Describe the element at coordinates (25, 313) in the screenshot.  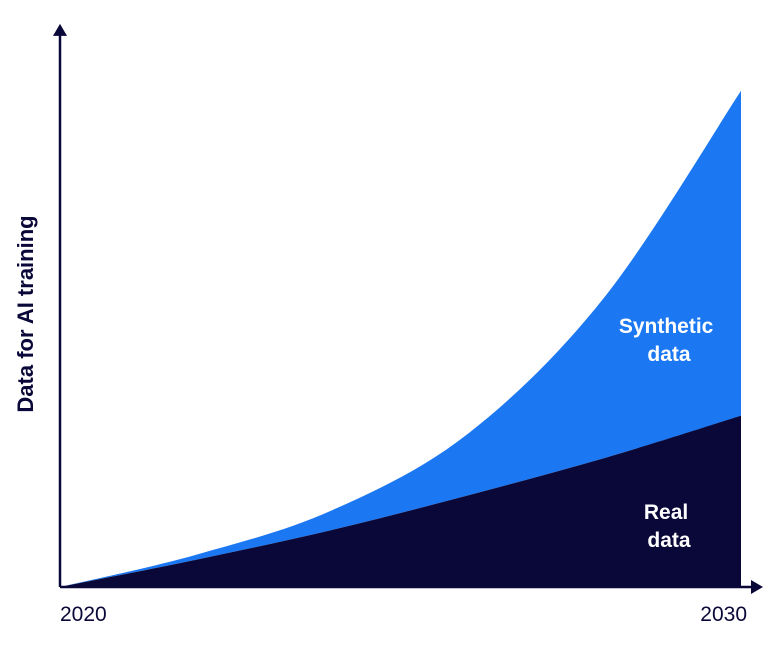
I see `y-axis-title: Data for AI training` at that location.